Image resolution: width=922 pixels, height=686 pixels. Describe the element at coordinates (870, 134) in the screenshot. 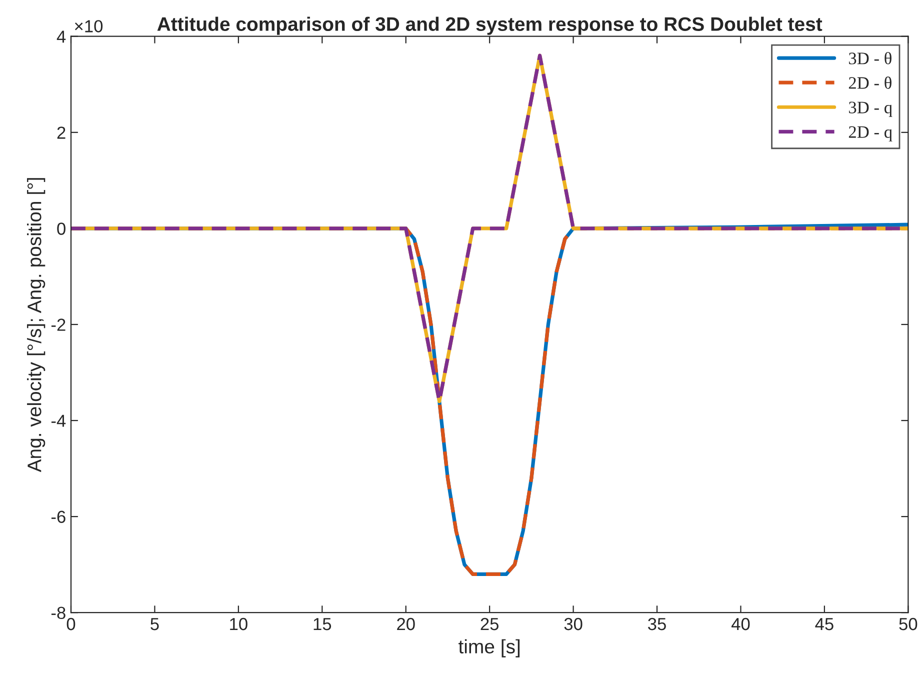

I see `legend-label: 2D - q` at that location.